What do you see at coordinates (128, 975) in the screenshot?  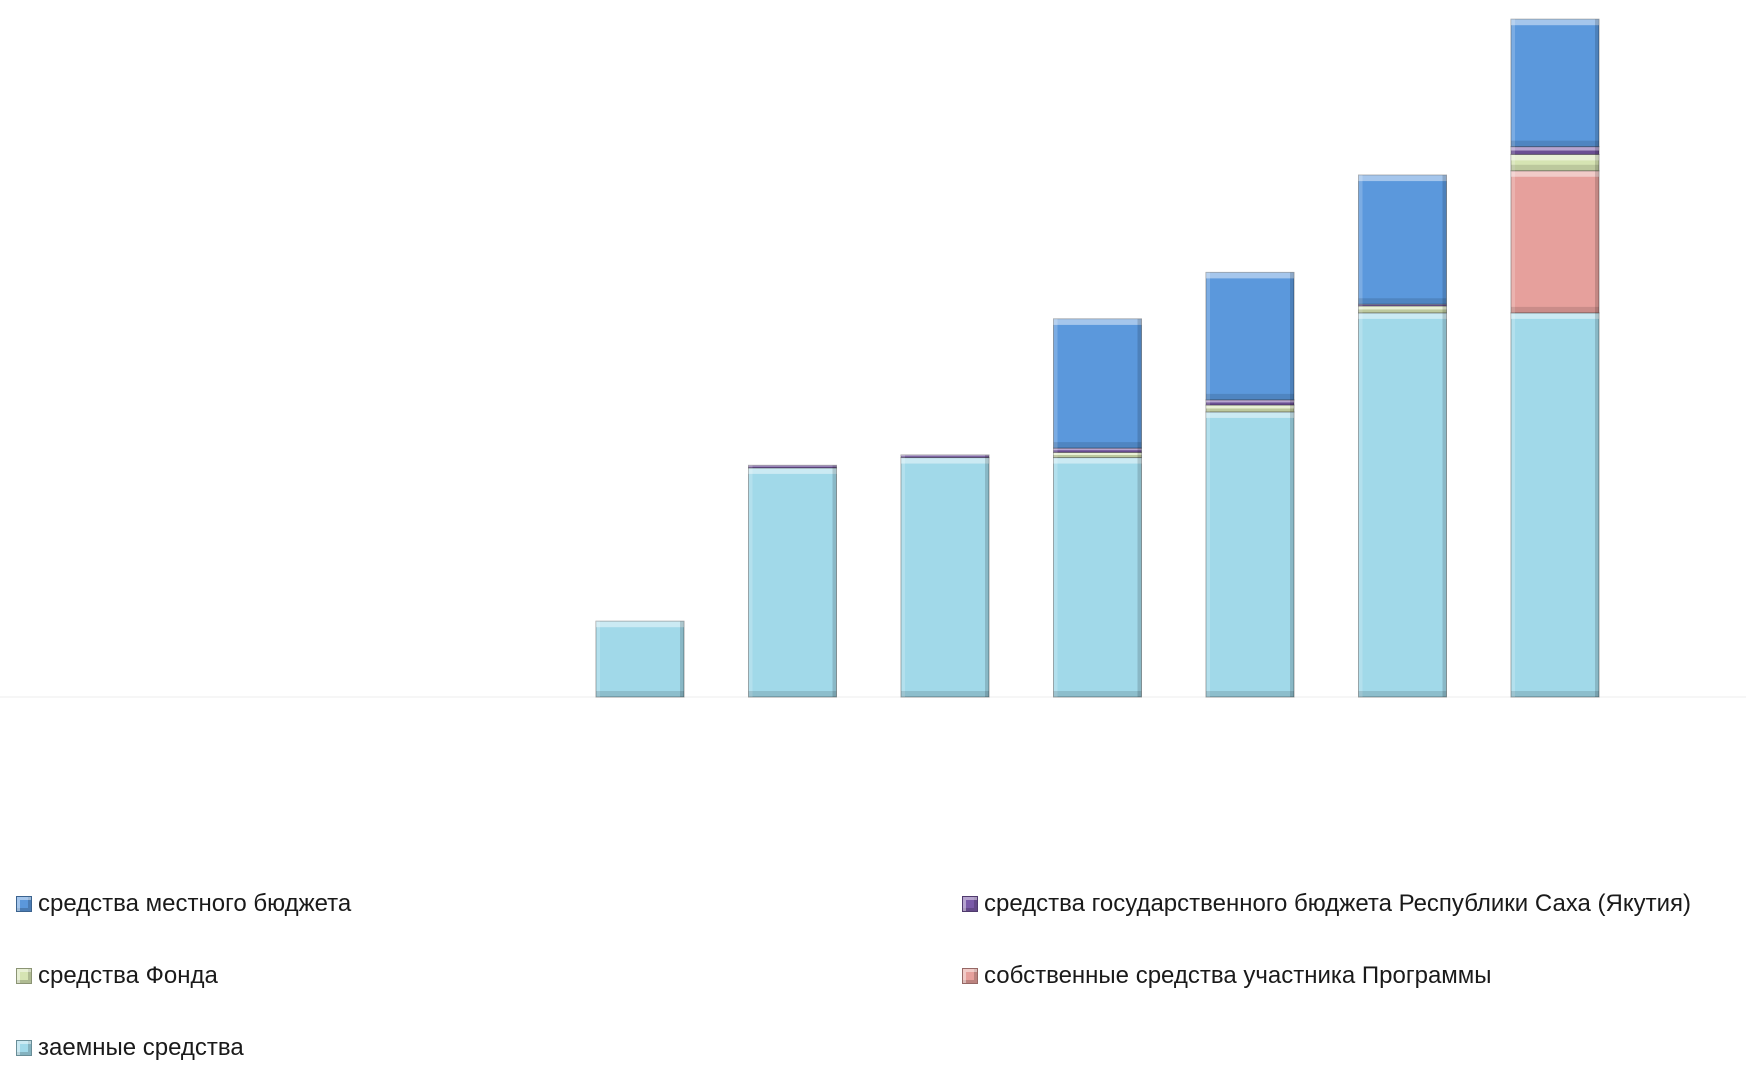 I see `legend-label-fund: средства Фонда` at bounding box center [128, 975].